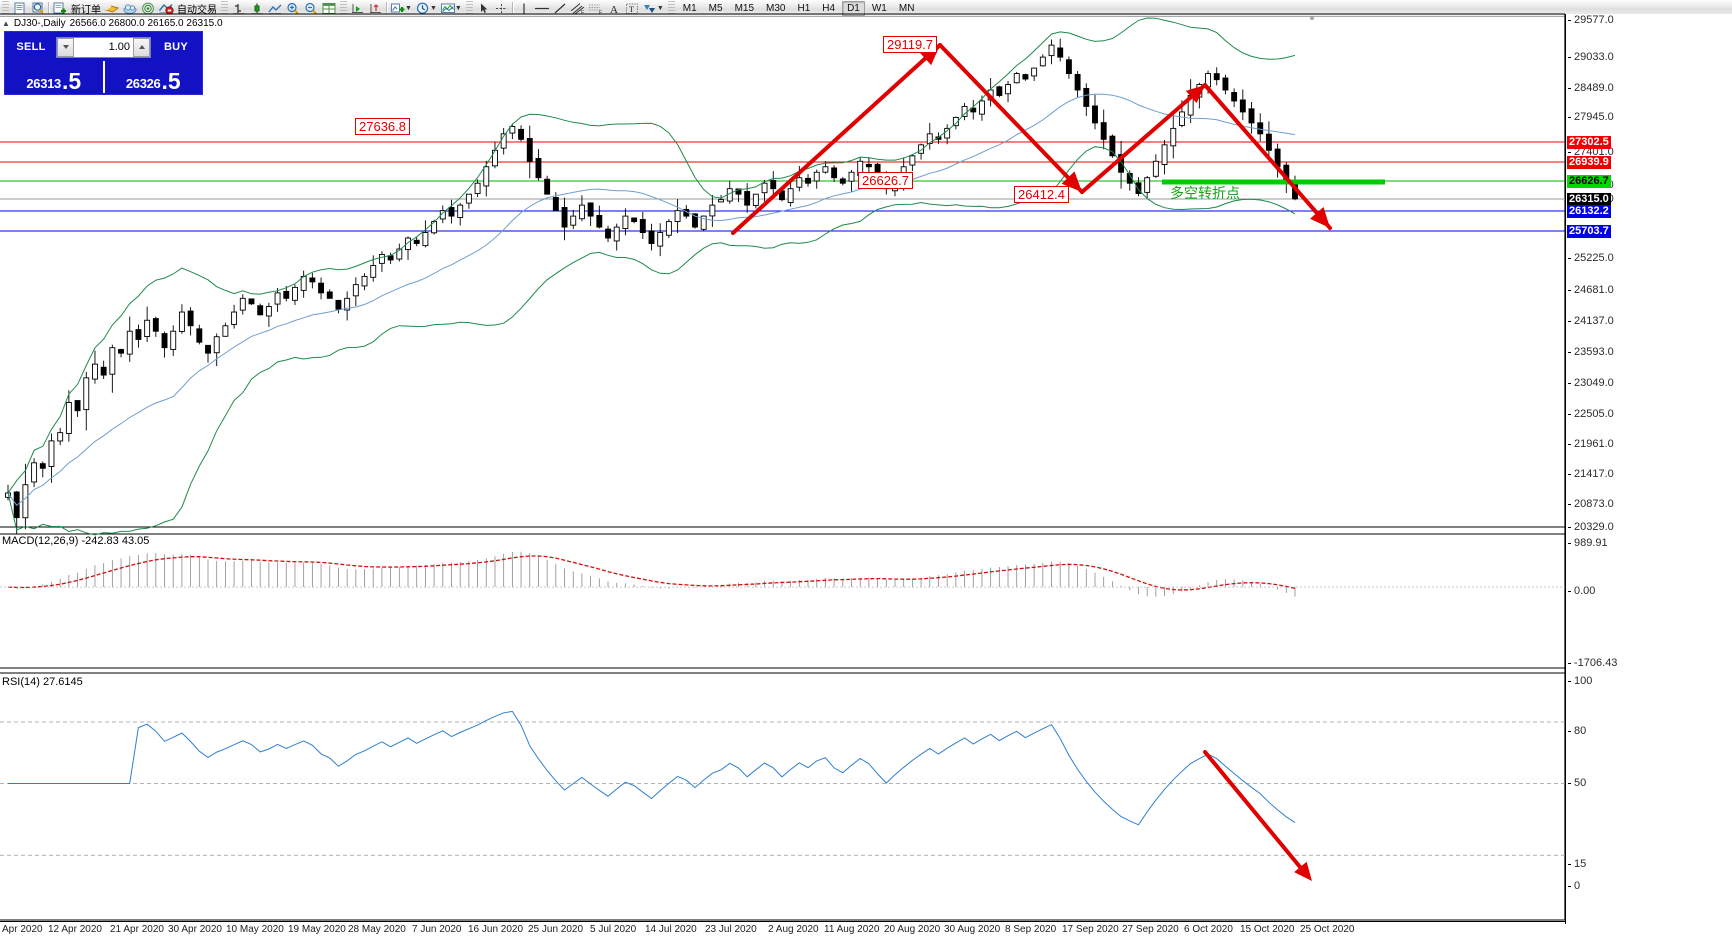 This screenshot has height=940, width=1732. I want to click on sell-button: SELL, so click(31, 47).